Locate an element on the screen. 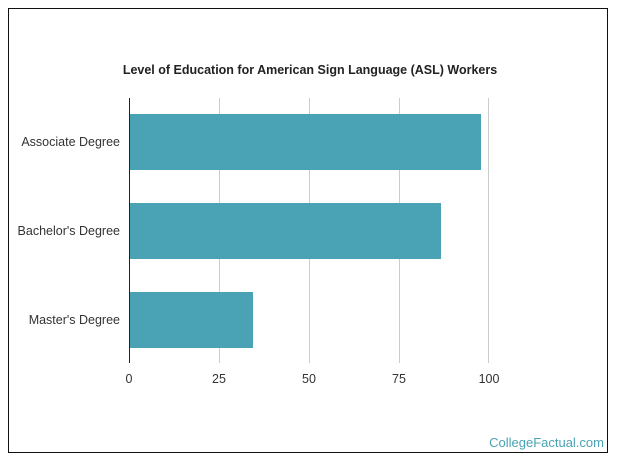 This screenshot has width=620, height=465. category-label: Master's Degree is located at coordinates (74, 320).